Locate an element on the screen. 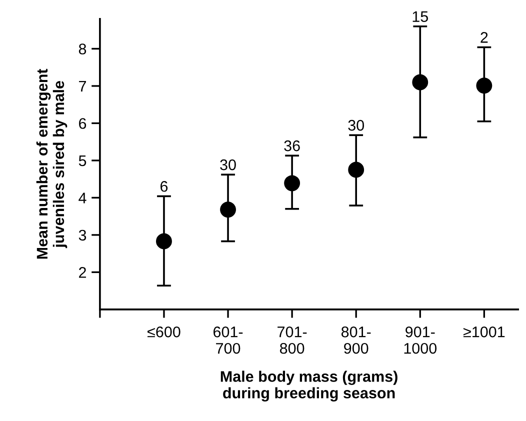  x-tick-label: 901- 1000 is located at coordinates (420, 340).